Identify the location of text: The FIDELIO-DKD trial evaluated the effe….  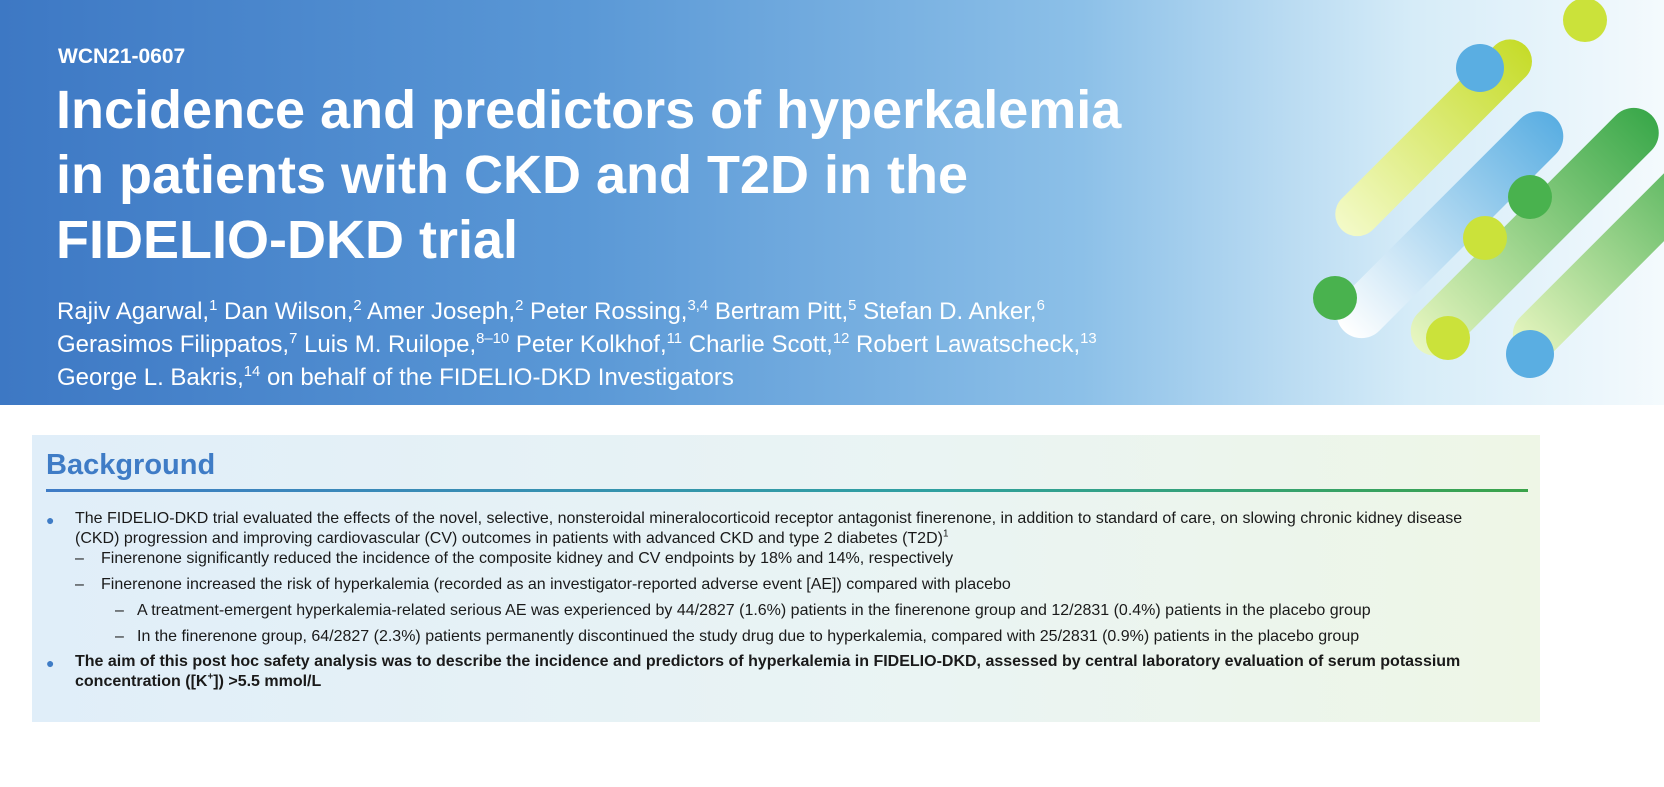
(769, 528).